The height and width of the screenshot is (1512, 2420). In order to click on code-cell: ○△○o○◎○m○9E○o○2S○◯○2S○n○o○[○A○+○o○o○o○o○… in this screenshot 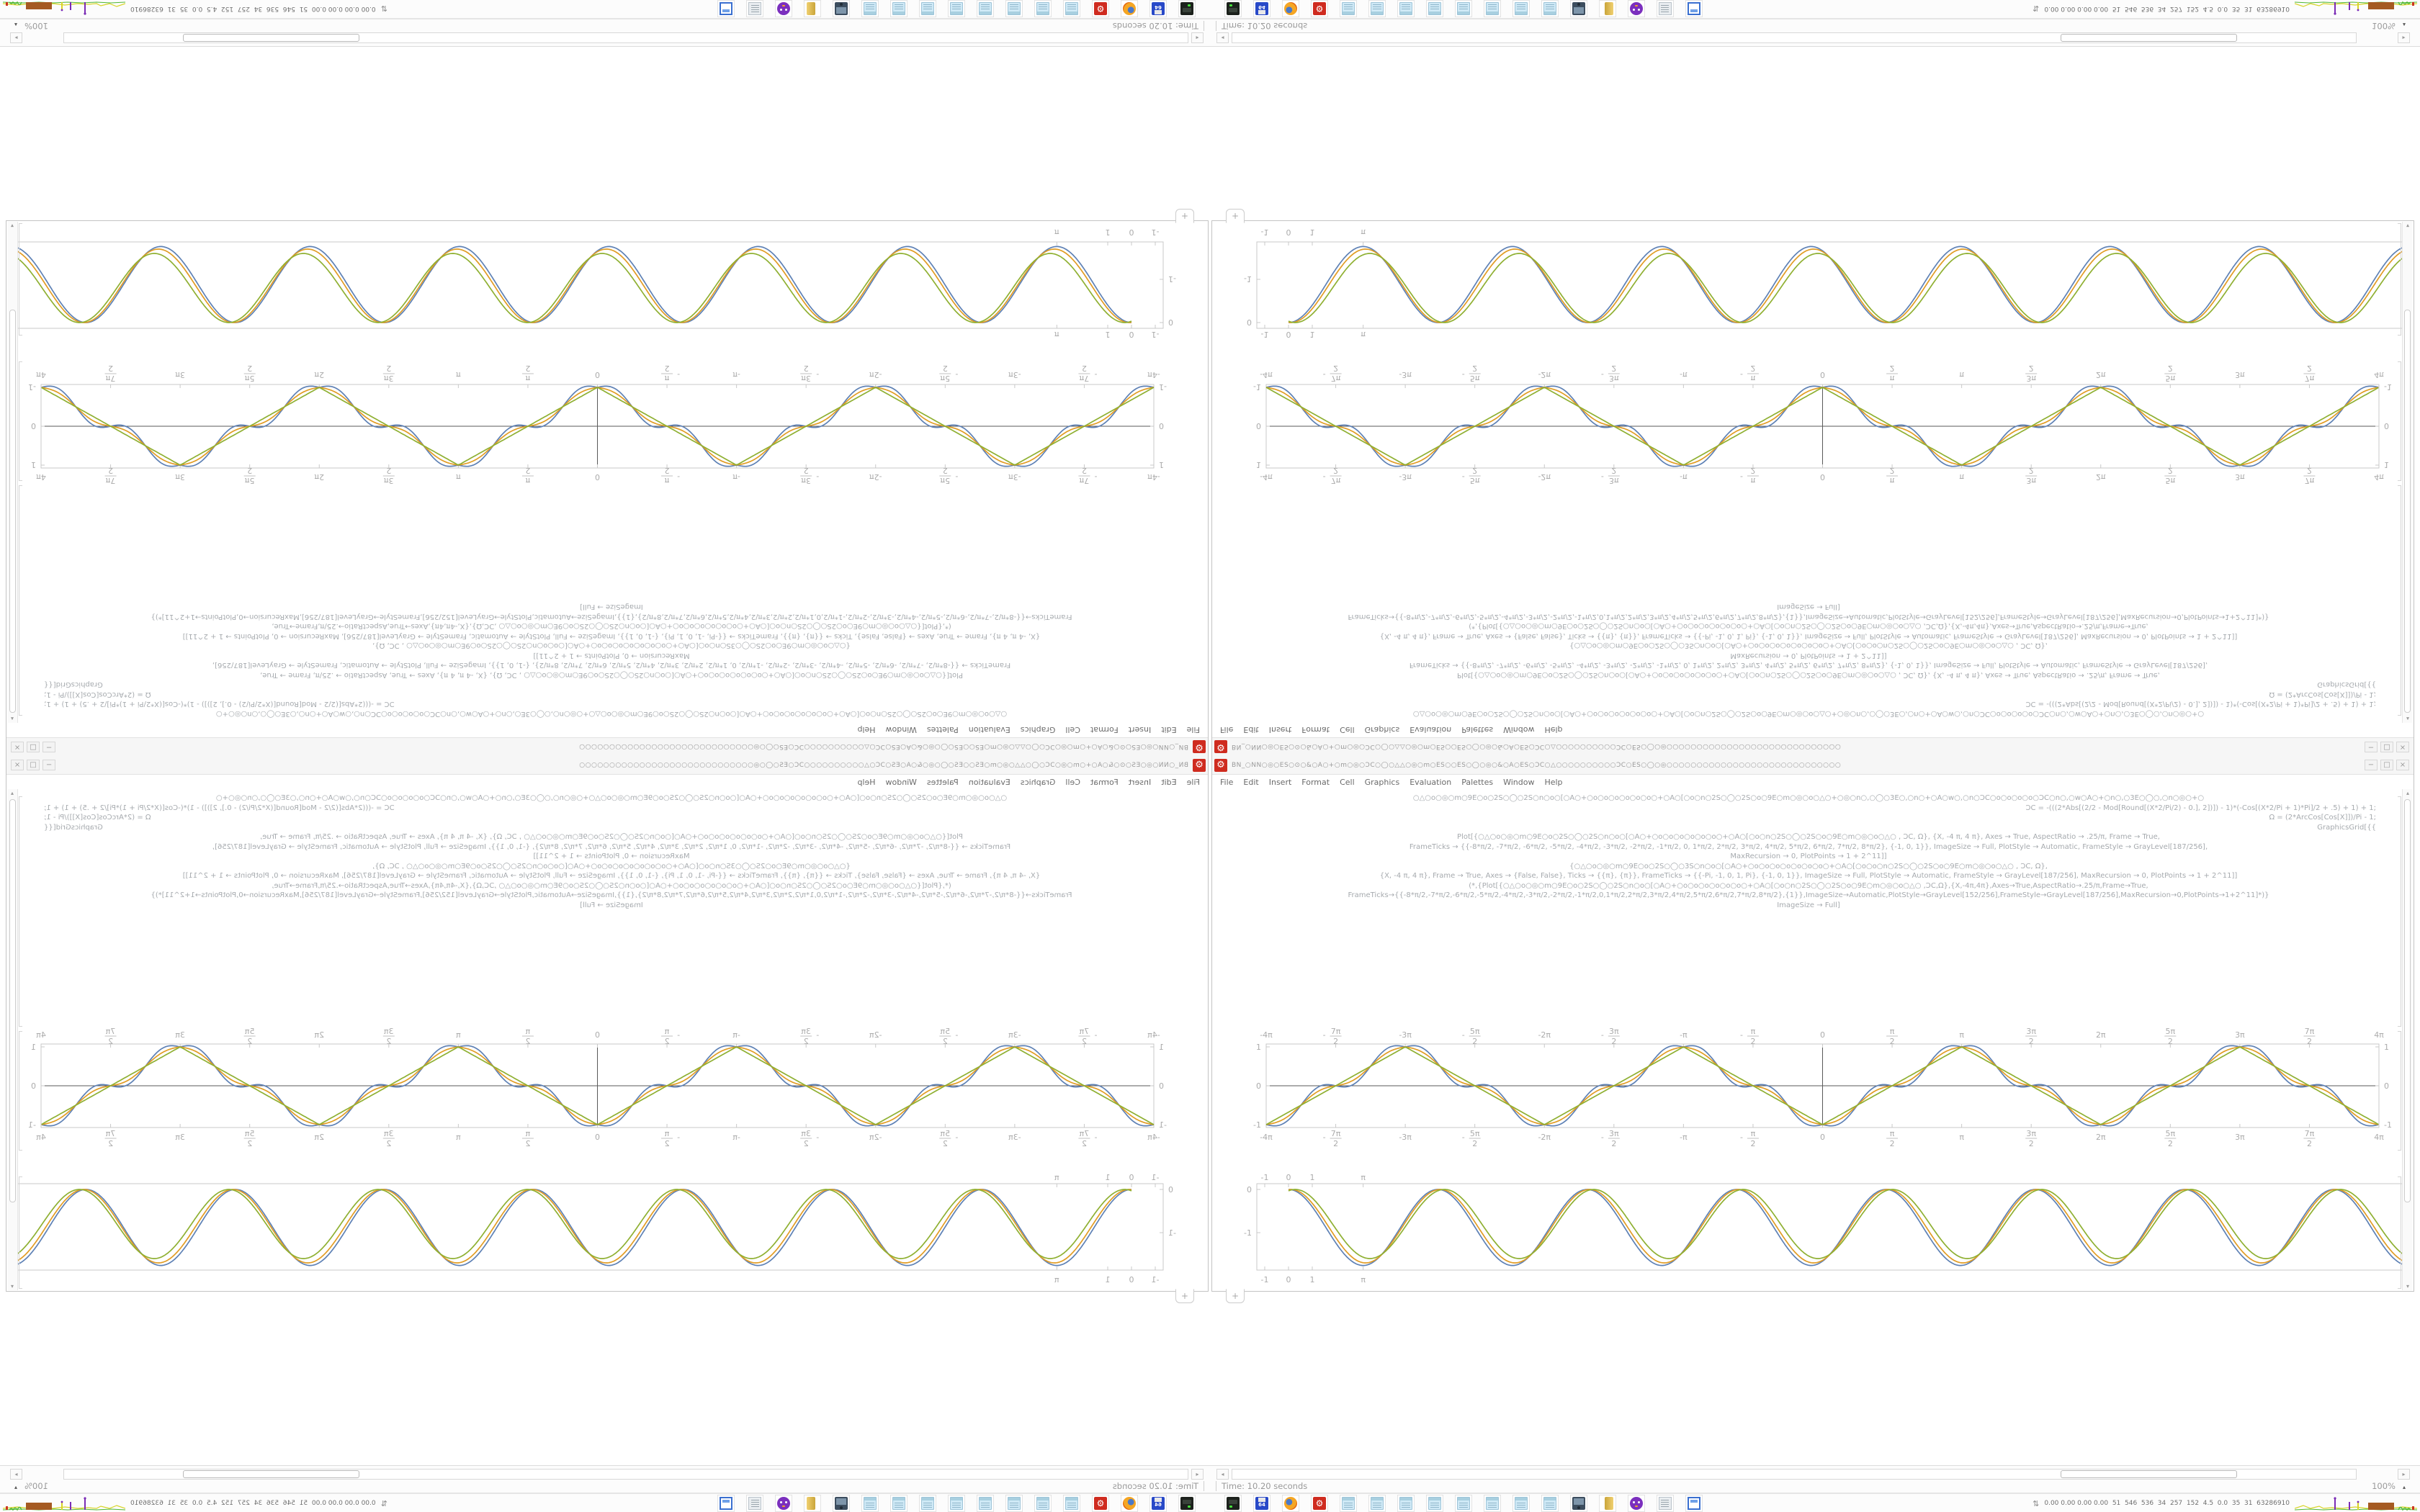, I will do `click(611, 660)`.